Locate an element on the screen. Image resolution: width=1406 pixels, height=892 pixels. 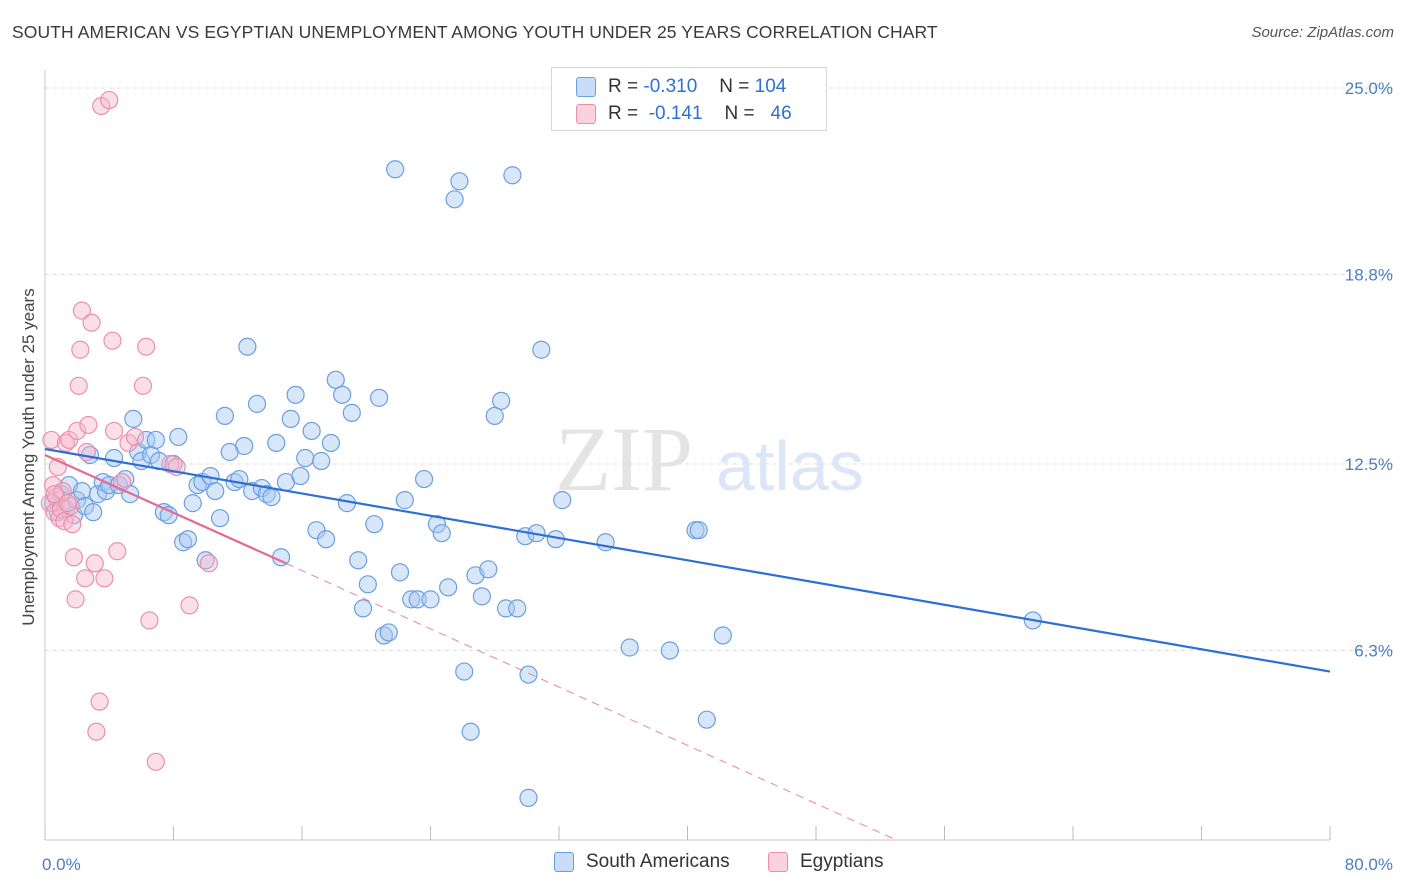
bottom-legend-egyptians: Egyptians is located at coordinates (825, 862).